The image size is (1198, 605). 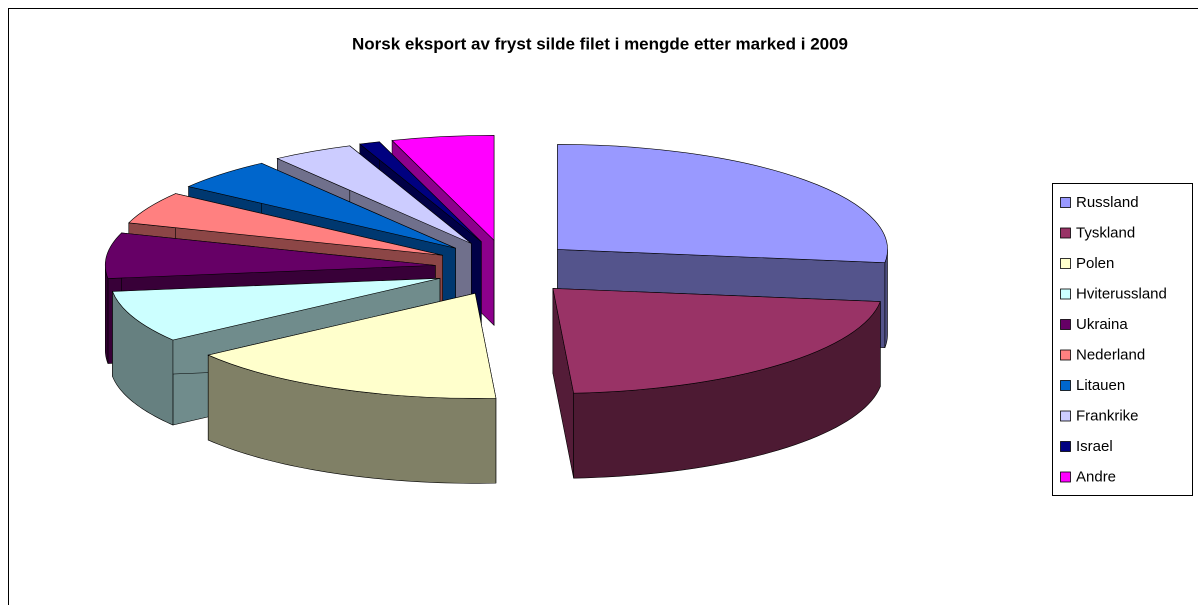 I want to click on legend-label: Tyskland, so click(x=1105, y=232).